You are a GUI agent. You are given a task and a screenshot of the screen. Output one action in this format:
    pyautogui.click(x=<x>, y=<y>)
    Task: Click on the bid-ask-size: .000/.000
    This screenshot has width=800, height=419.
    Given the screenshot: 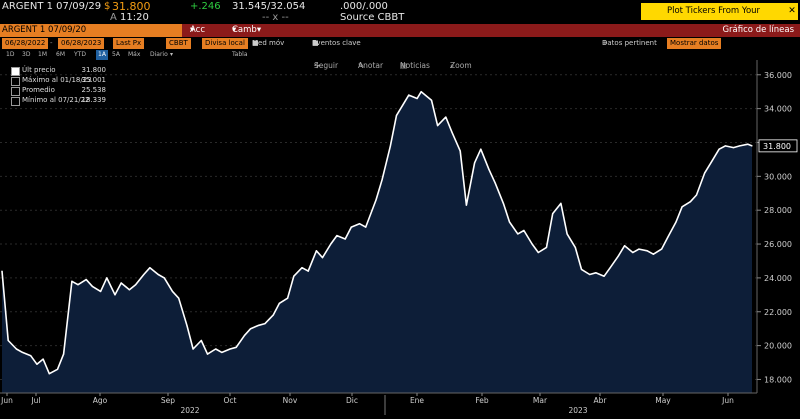 What is the action you would take?
    pyautogui.click(x=364, y=6)
    